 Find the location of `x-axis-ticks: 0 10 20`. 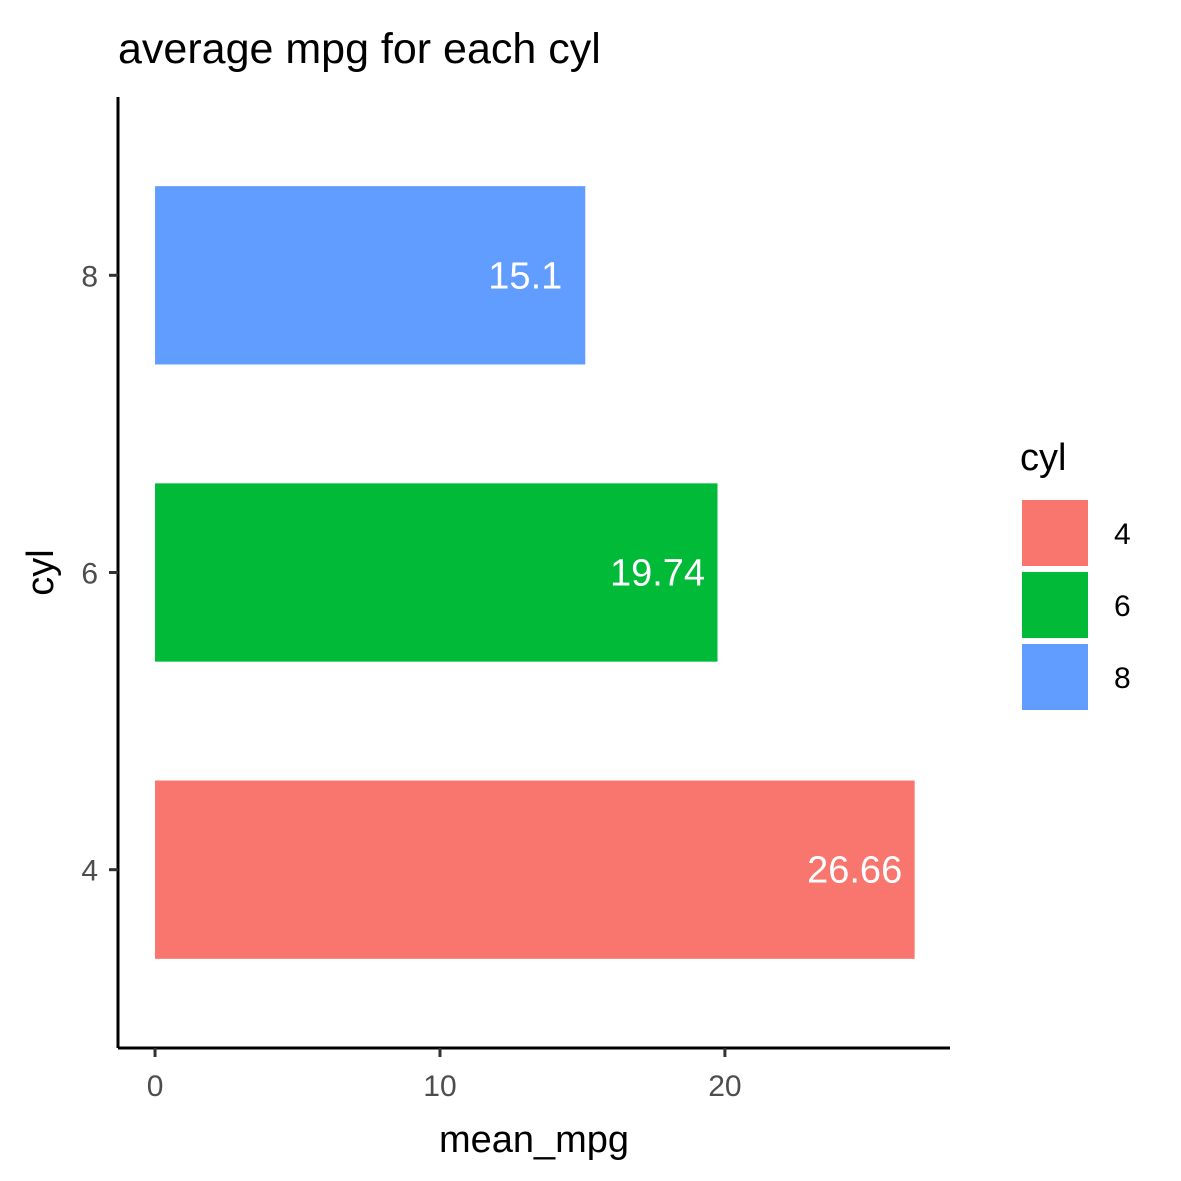

x-axis-ticks: 0 10 20 is located at coordinates (444, 1075).